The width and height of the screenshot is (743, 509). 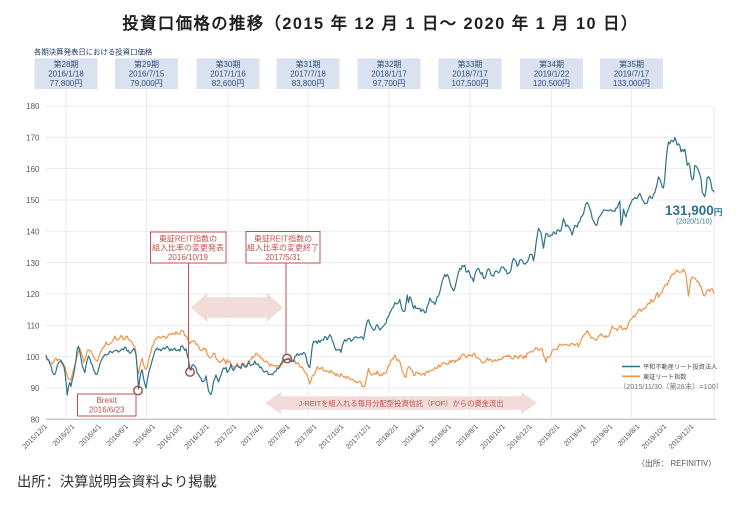 I want to click on svg-text: 第28期, so click(x=66, y=64).